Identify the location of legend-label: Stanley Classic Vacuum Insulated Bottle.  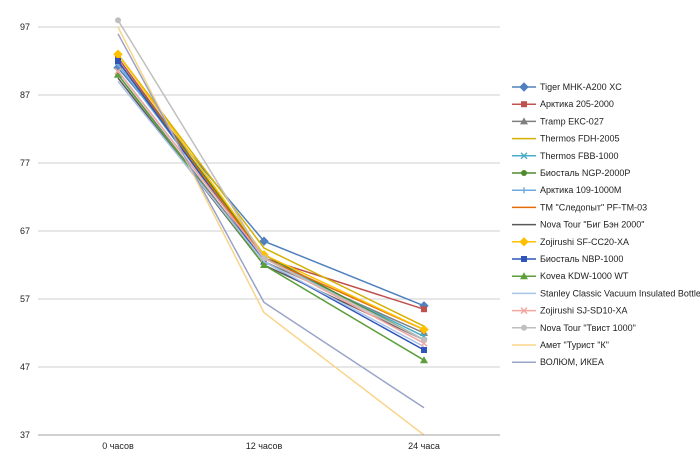
(620, 293).